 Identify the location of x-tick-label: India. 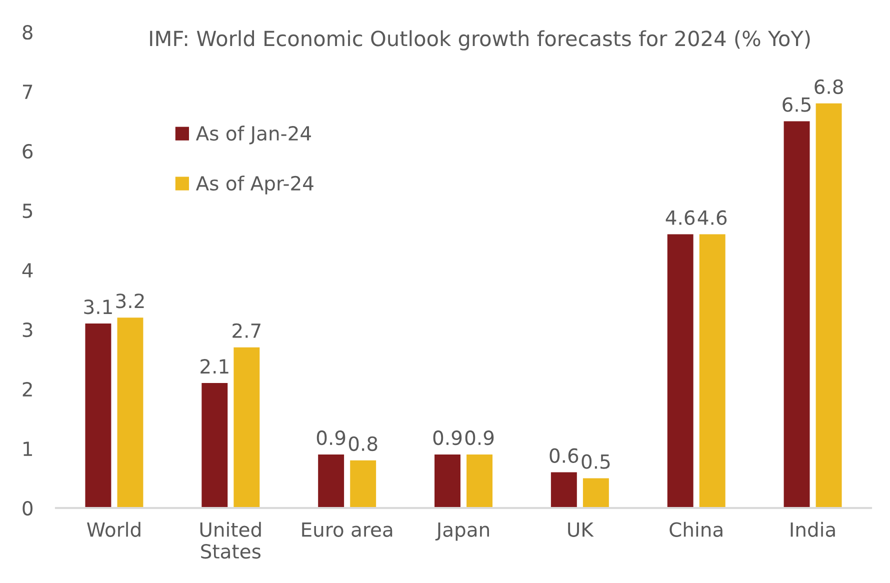
(812, 529).